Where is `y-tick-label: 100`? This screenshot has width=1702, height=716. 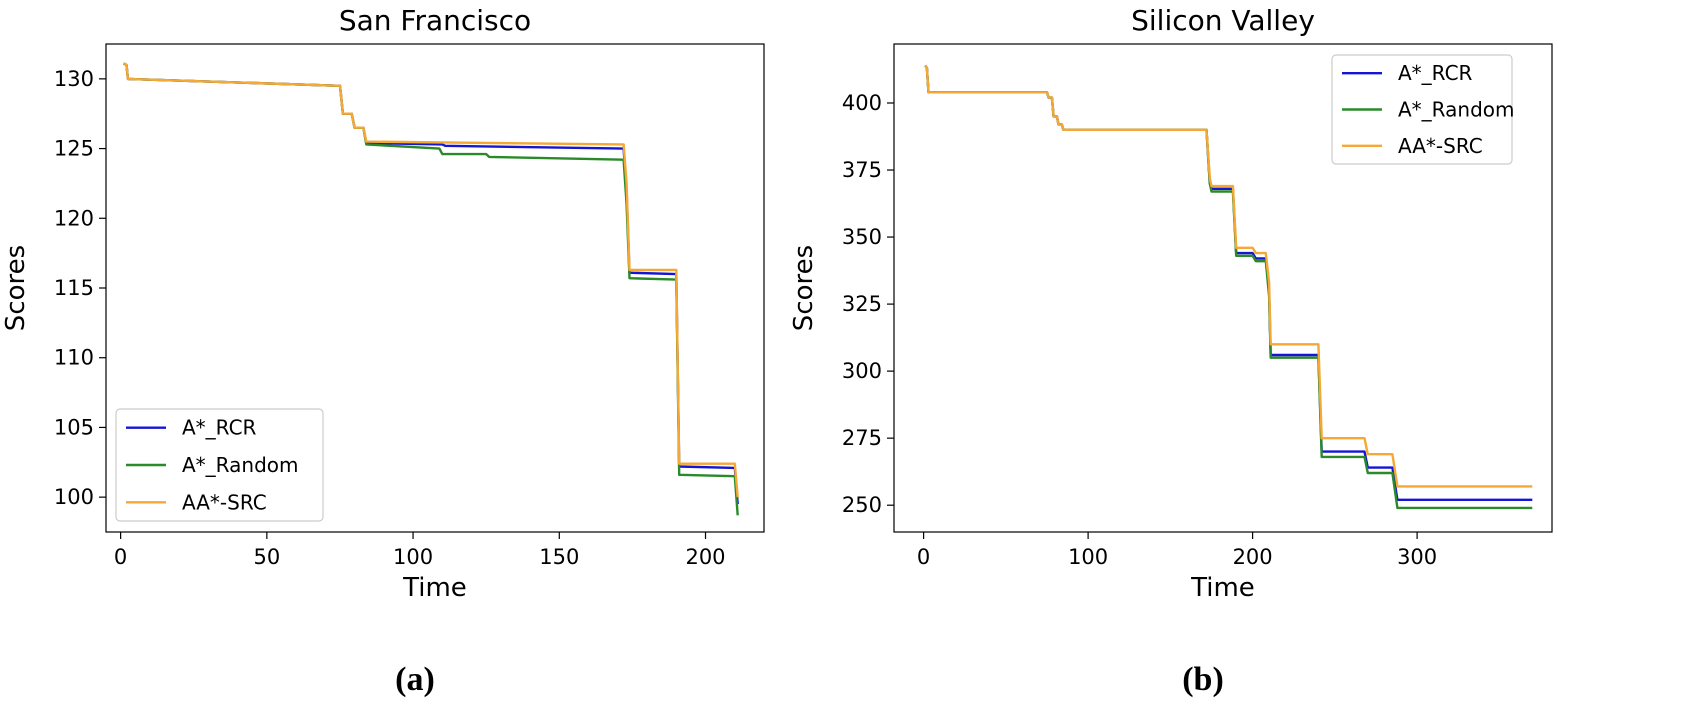
y-tick-label: 100 is located at coordinates (74, 497).